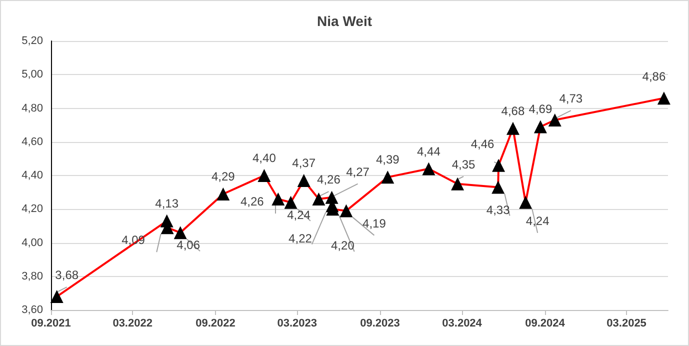  What do you see at coordinates (132, 324) in the screenshot?
I see `x-tick-label: 03.2022` at bounding box center [132, 324].